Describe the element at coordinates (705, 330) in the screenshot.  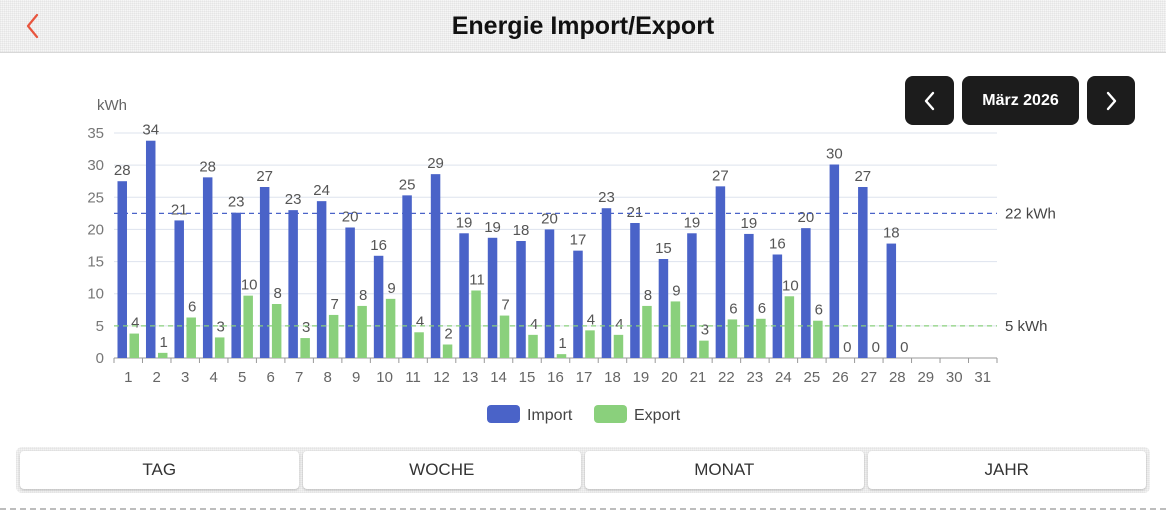
I see `export-value-label: 3` at that location.